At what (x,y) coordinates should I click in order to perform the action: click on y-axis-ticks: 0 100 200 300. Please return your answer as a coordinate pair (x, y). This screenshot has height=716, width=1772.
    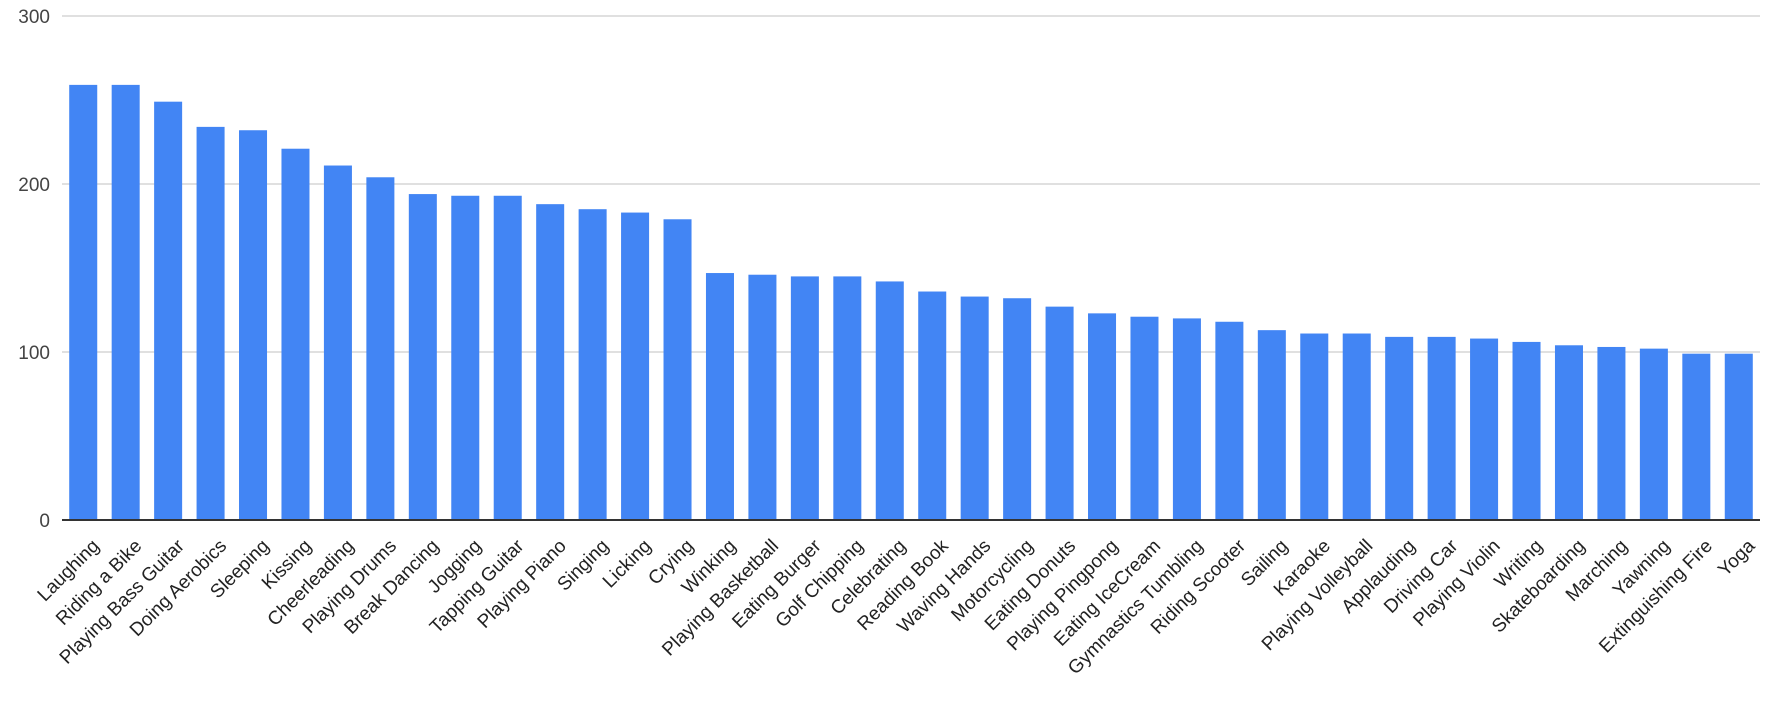
    Looking at the image, I should click on (34, 269).